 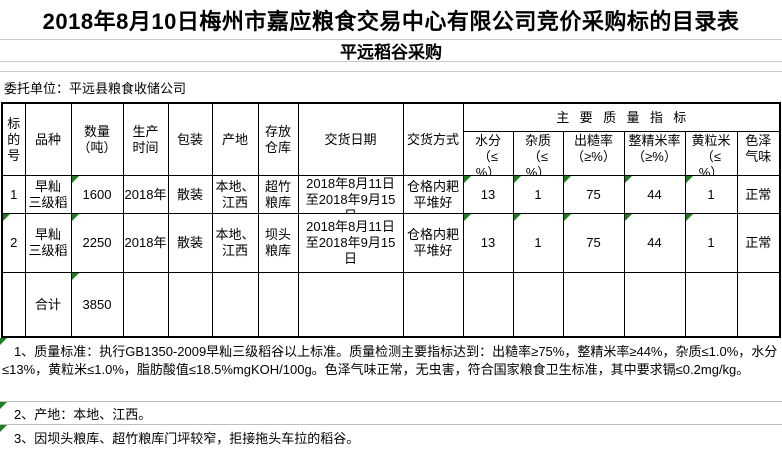 What do you see at coordinates (758, 153) in the screenshot?
I see `header-color-odor: 色泽 气味` at bounding box center [758, 153].